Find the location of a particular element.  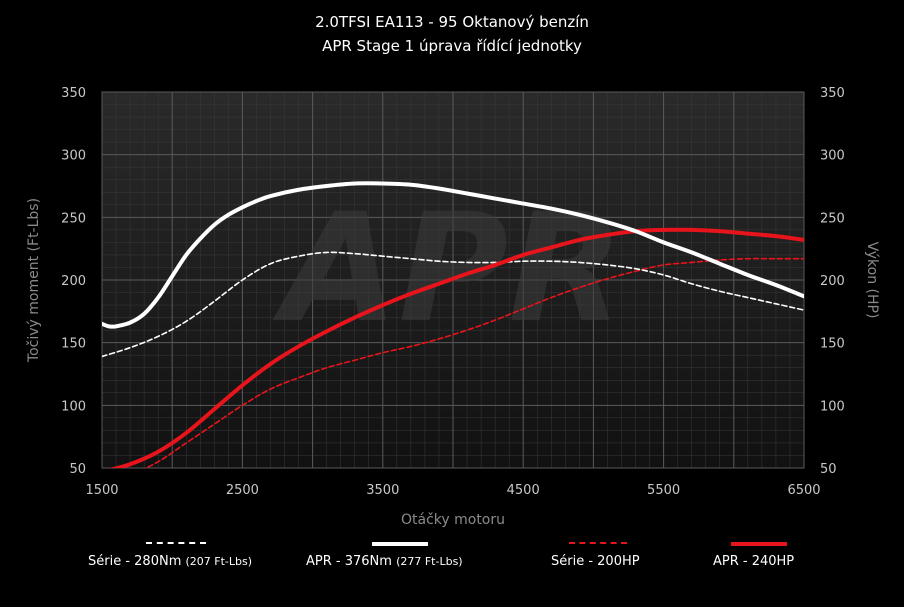

y-tick-label-left: 150 is located at coordinates (73, 344).